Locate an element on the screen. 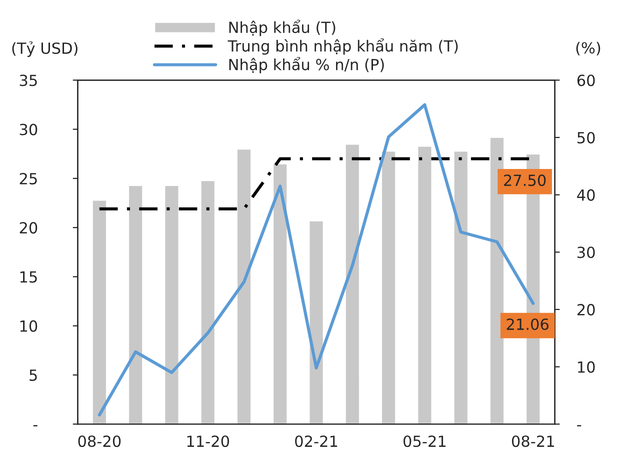  x-tick-label: 11-20 is located at coordinates (208, 441).